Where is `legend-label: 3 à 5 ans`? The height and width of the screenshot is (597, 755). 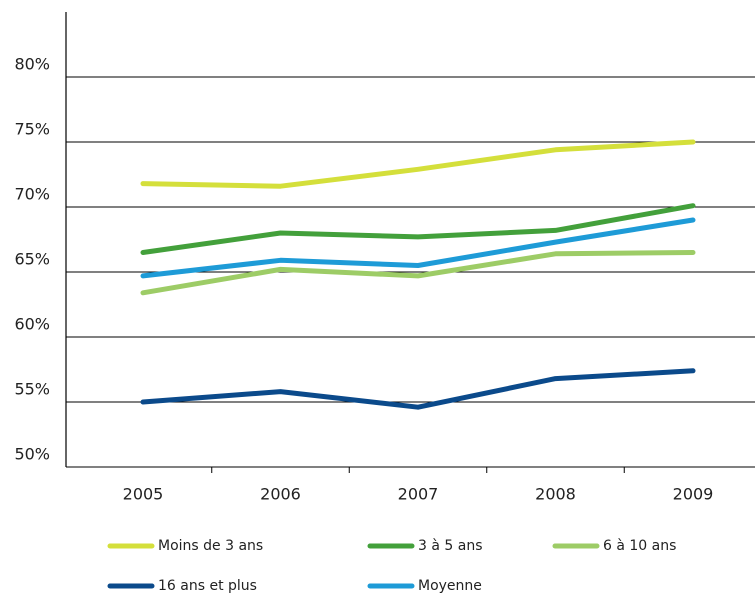
legend-label: 3 à 5 ans is located at coordinates (450, 546).